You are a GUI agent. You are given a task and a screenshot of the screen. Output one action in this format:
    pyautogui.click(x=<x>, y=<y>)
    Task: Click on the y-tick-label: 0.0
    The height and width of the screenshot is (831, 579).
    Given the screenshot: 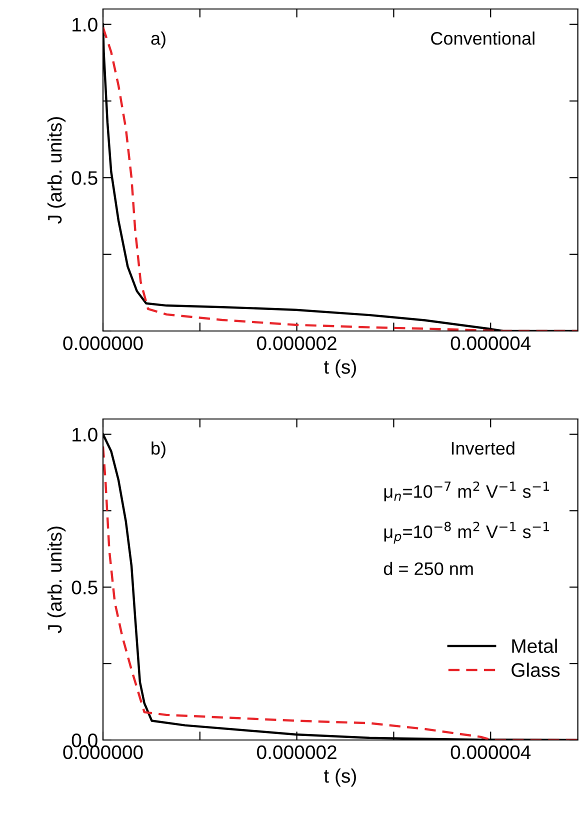 What is the action you would take?
    pyautogui.click(x=85, y=740)
    